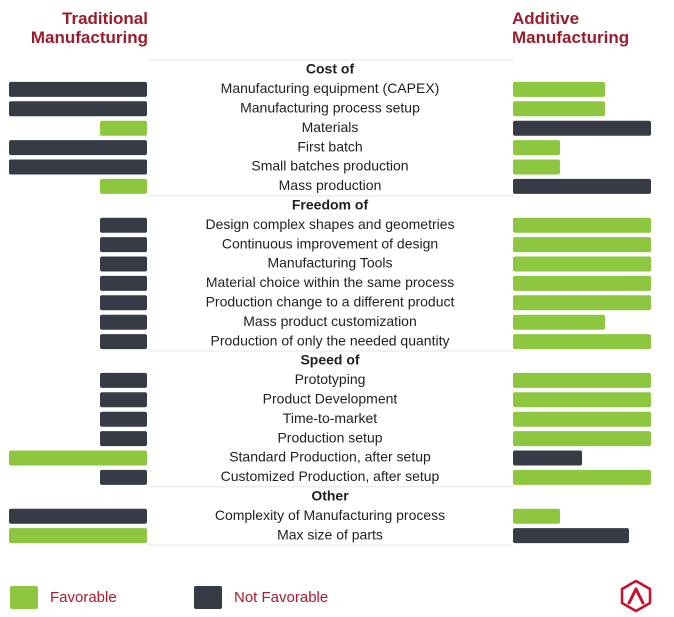 The height and width of the screenshot is (617, 674). I want to click on row-label: First batch, so click(329, 146).